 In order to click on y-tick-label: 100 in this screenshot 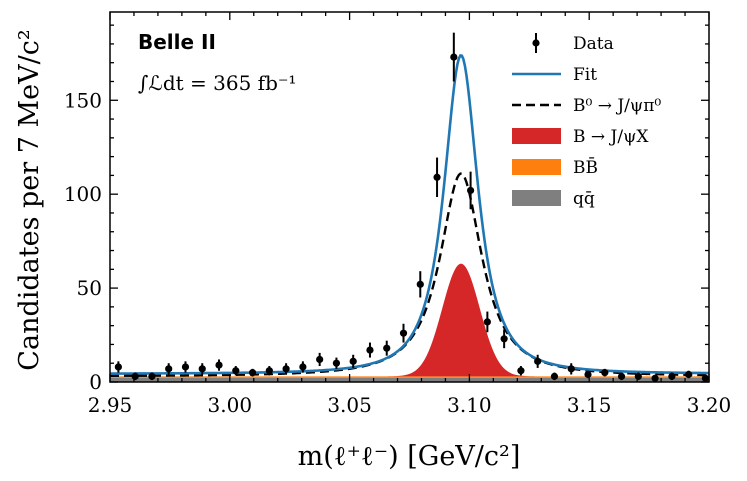, I will do `click(83, 194)`.